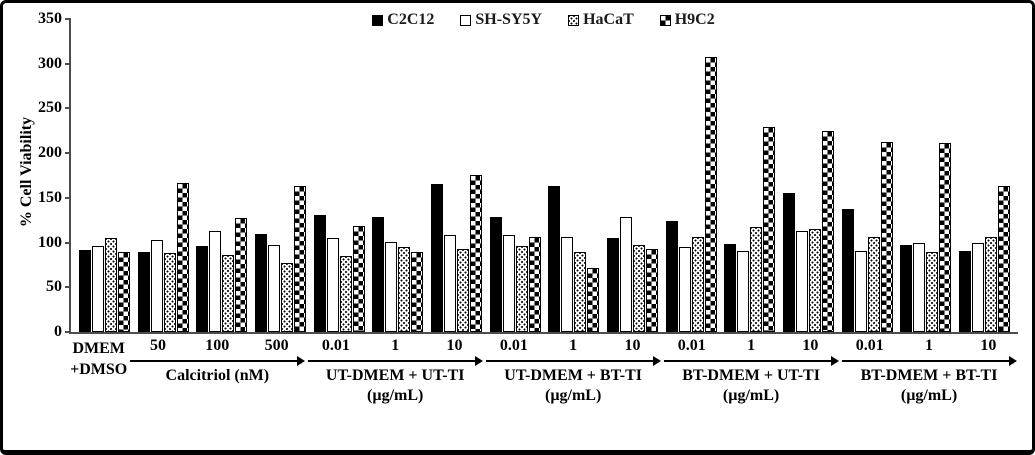 The image size is (1035, 455). I want to click on x-group-1: 50 100 500 Calcitriol (nM), so click(217, 393).